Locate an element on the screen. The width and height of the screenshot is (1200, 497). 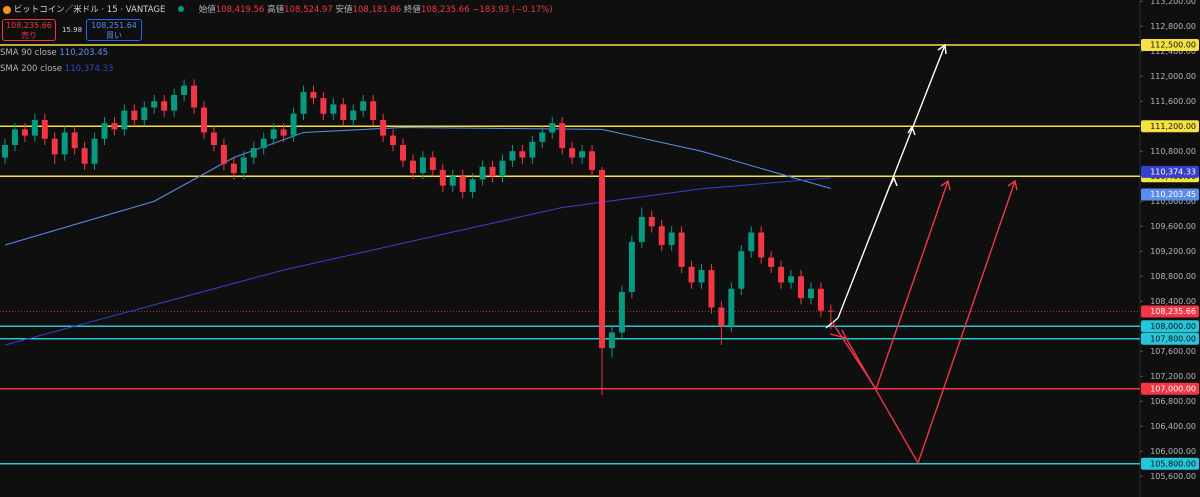
low-label: 安値 is located at coordinates (344, 10).